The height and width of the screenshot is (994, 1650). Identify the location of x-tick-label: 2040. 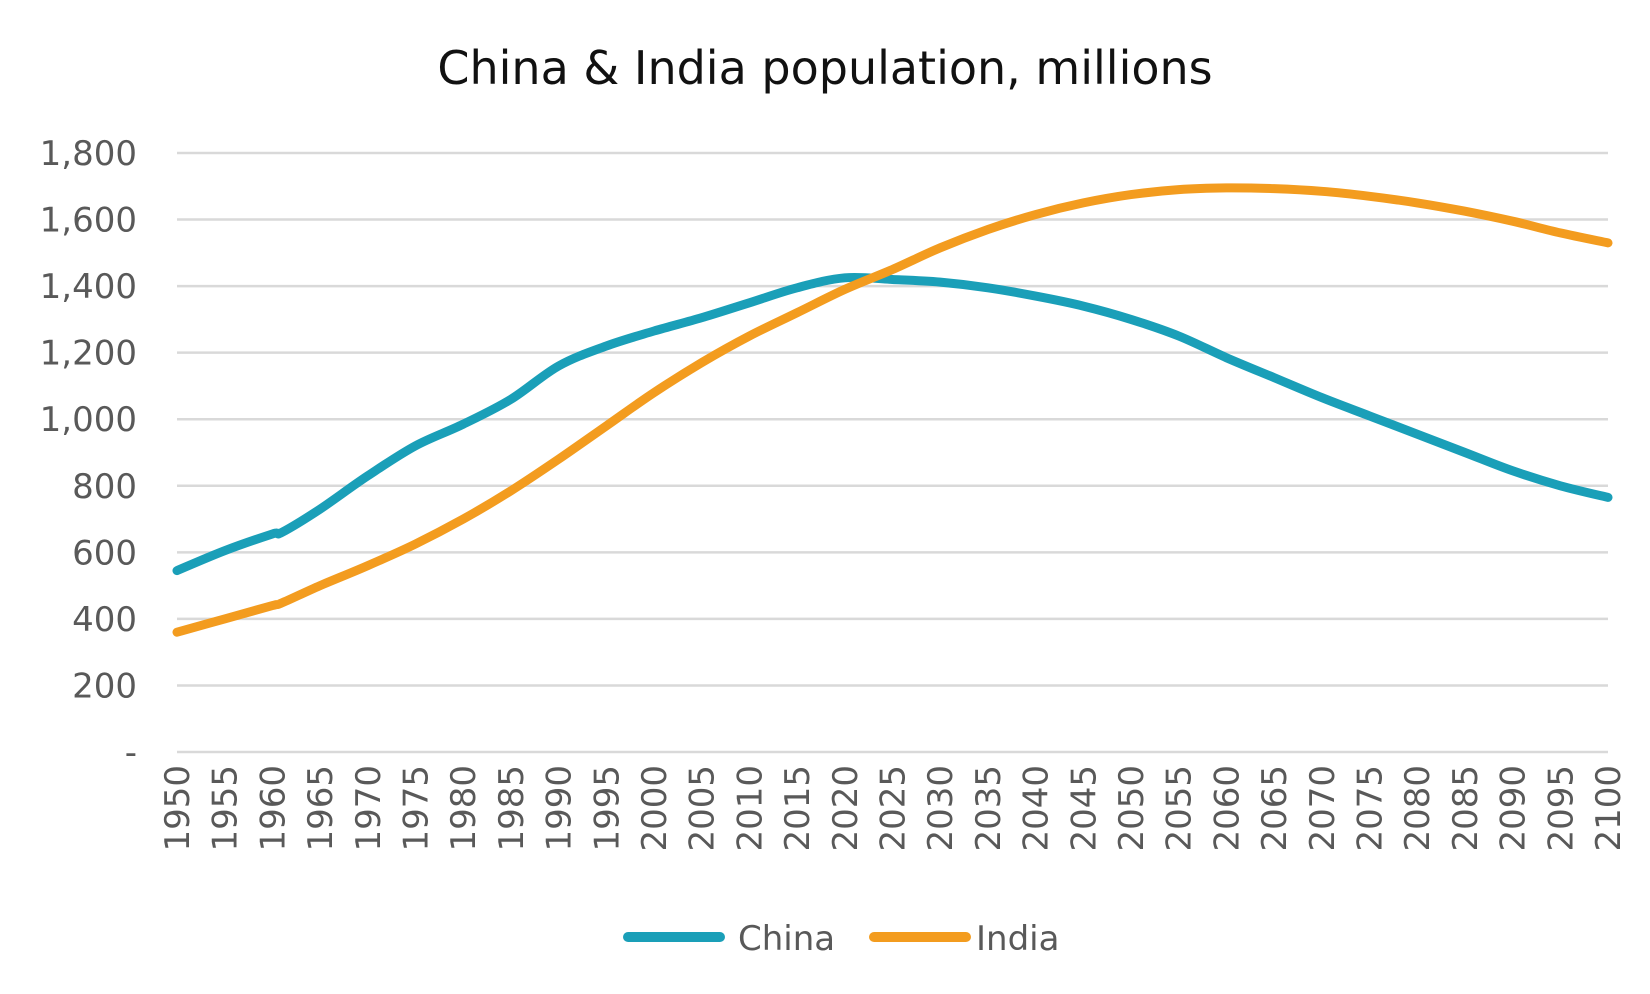
(1037, 808).